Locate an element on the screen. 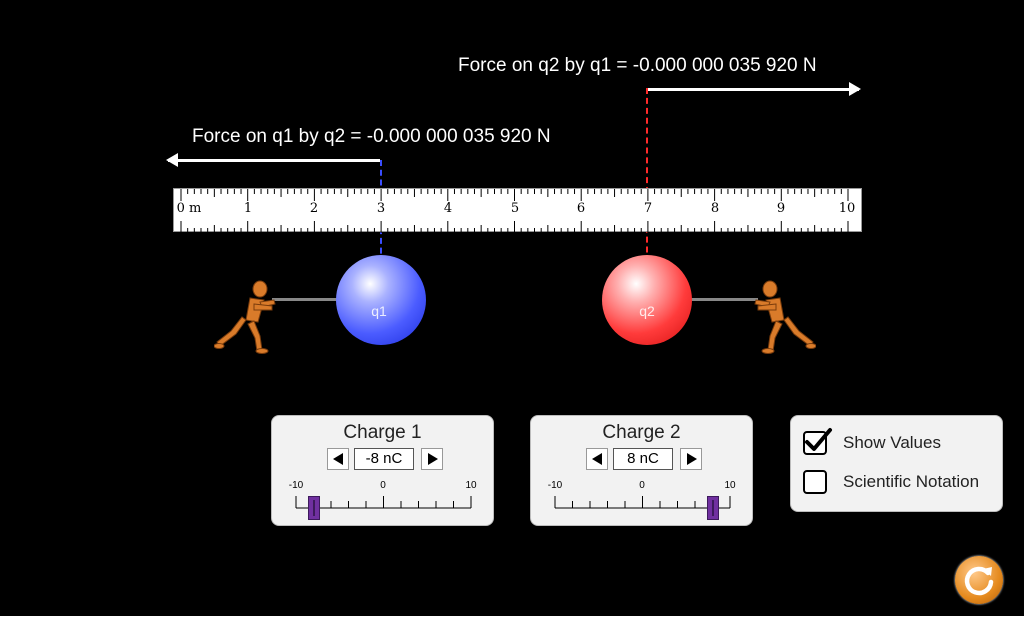 The height and width of the screenshot is (620, 1024). charge2-title: Charge 2 is located at coordinates (641, 432).